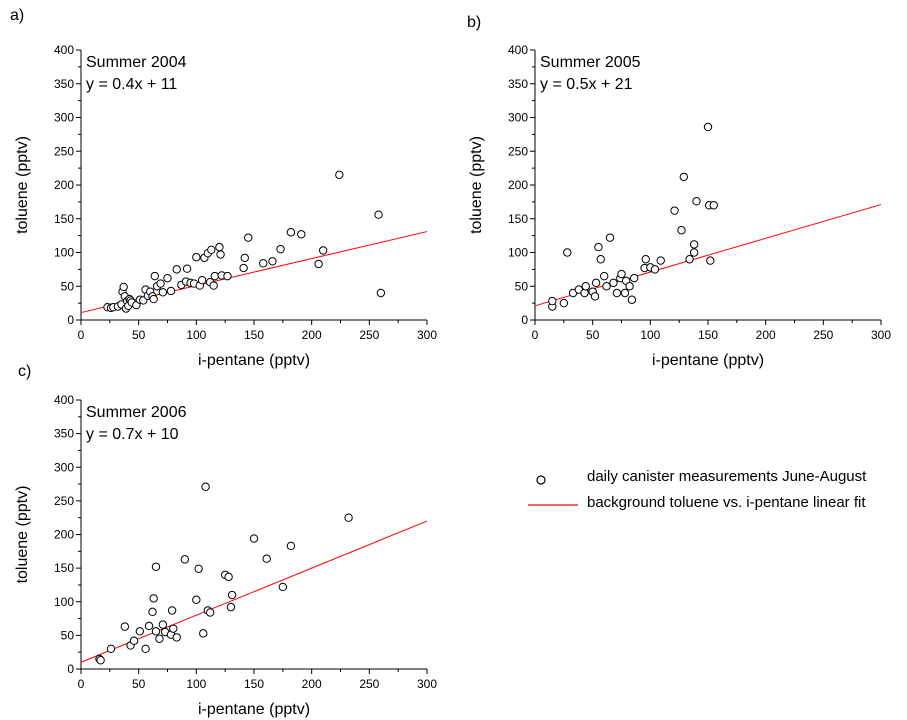 This screenshot has width=907, height=720. Describe the element at coordinates (541, 480) in the screenshot. I see `open-circle-marker-icon` at that location.